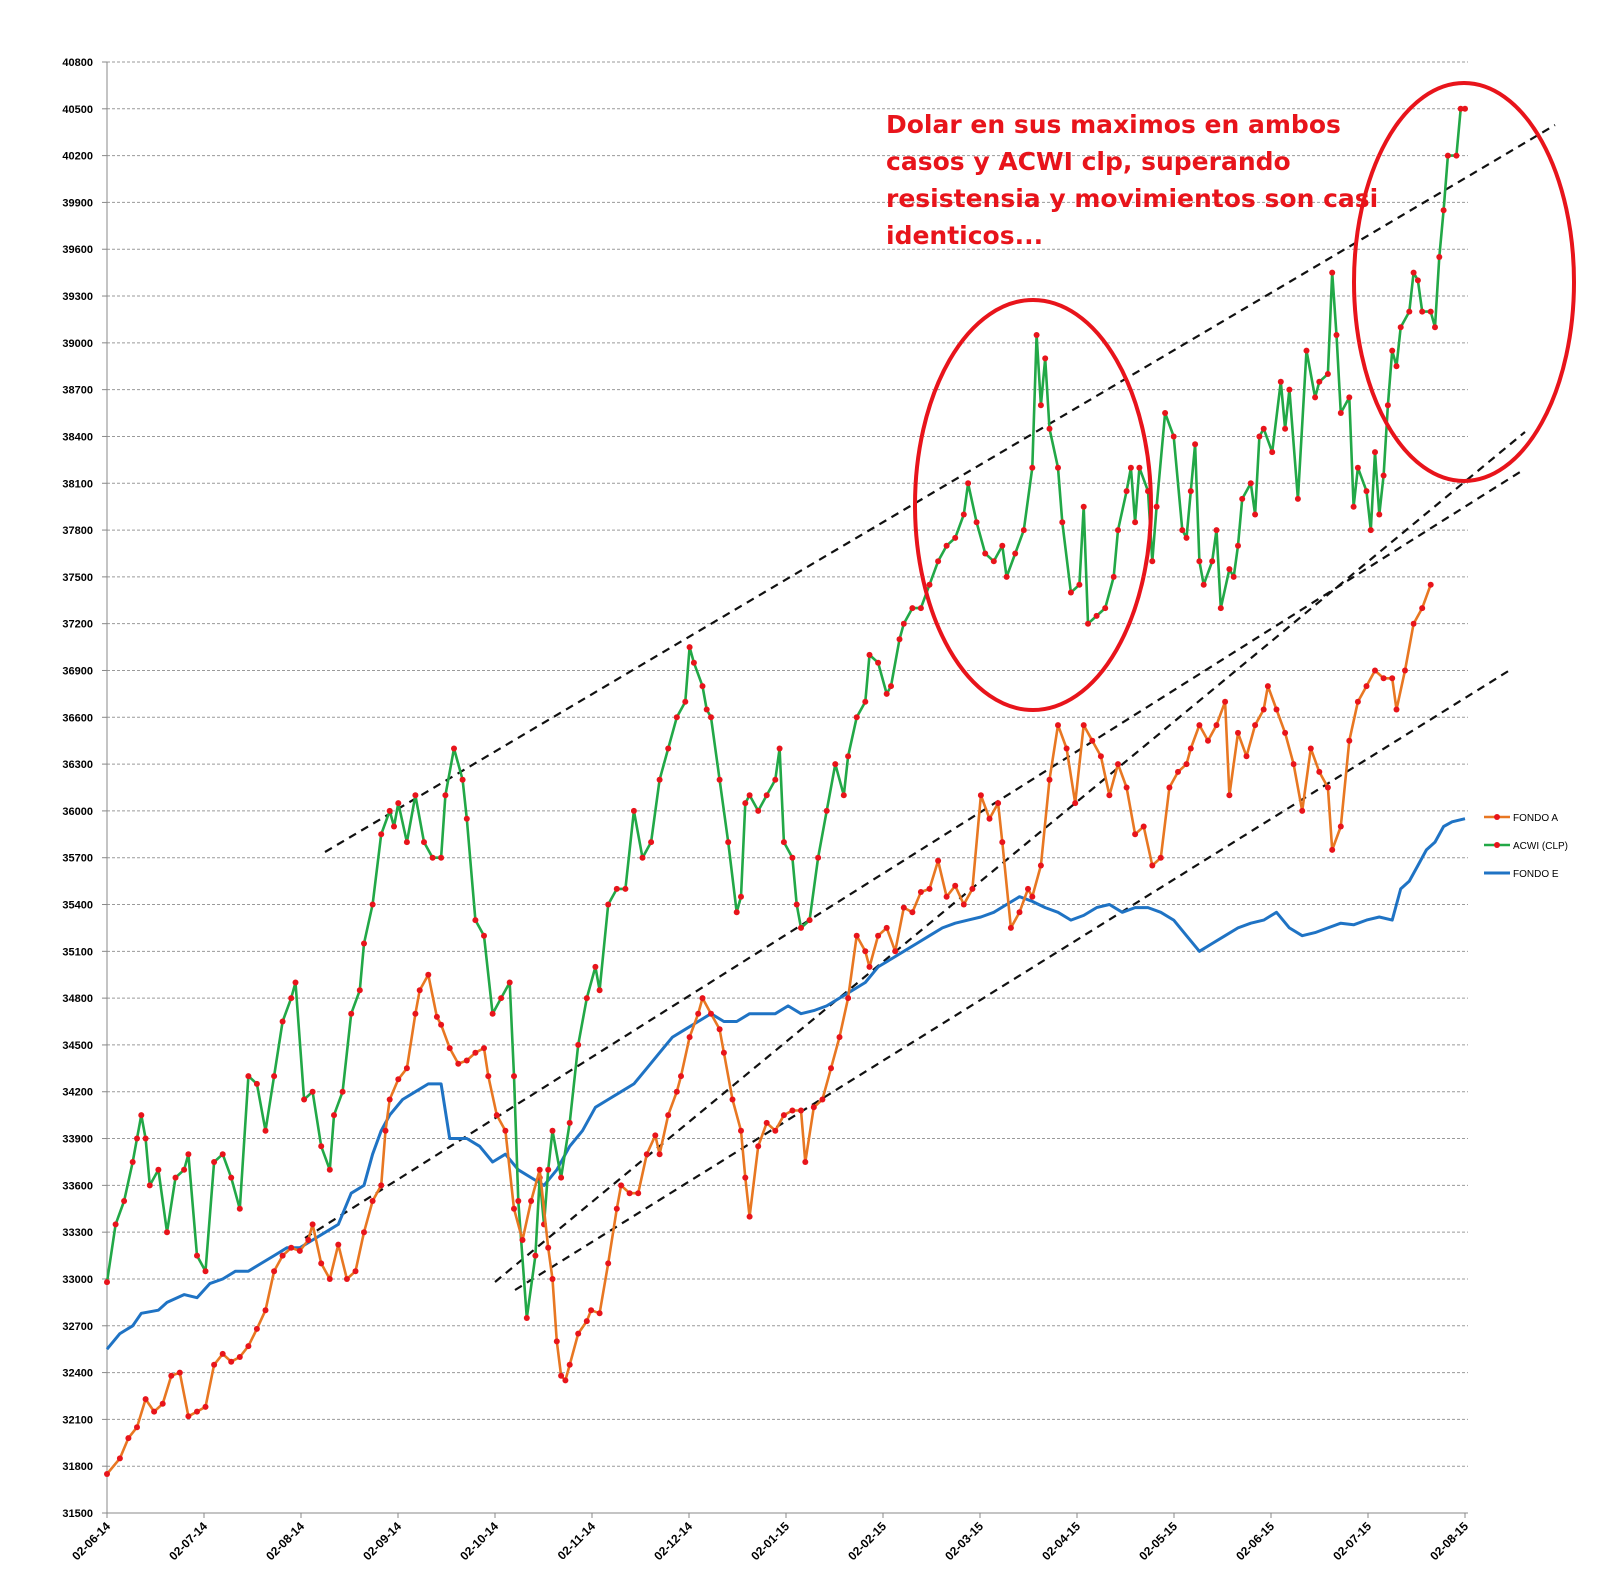 This screenshot has width=1600, height=1594. I want to click on x-tick-label: 02-03-15, so click(964, 1541).